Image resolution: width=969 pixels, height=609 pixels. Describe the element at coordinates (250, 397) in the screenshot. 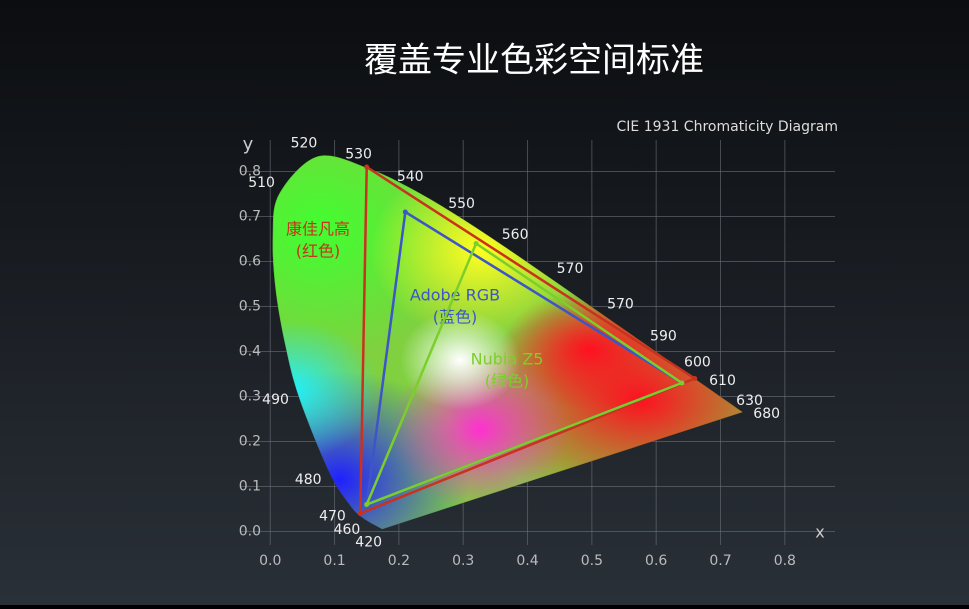

I see `y-tick-label: 0.3` at that location.